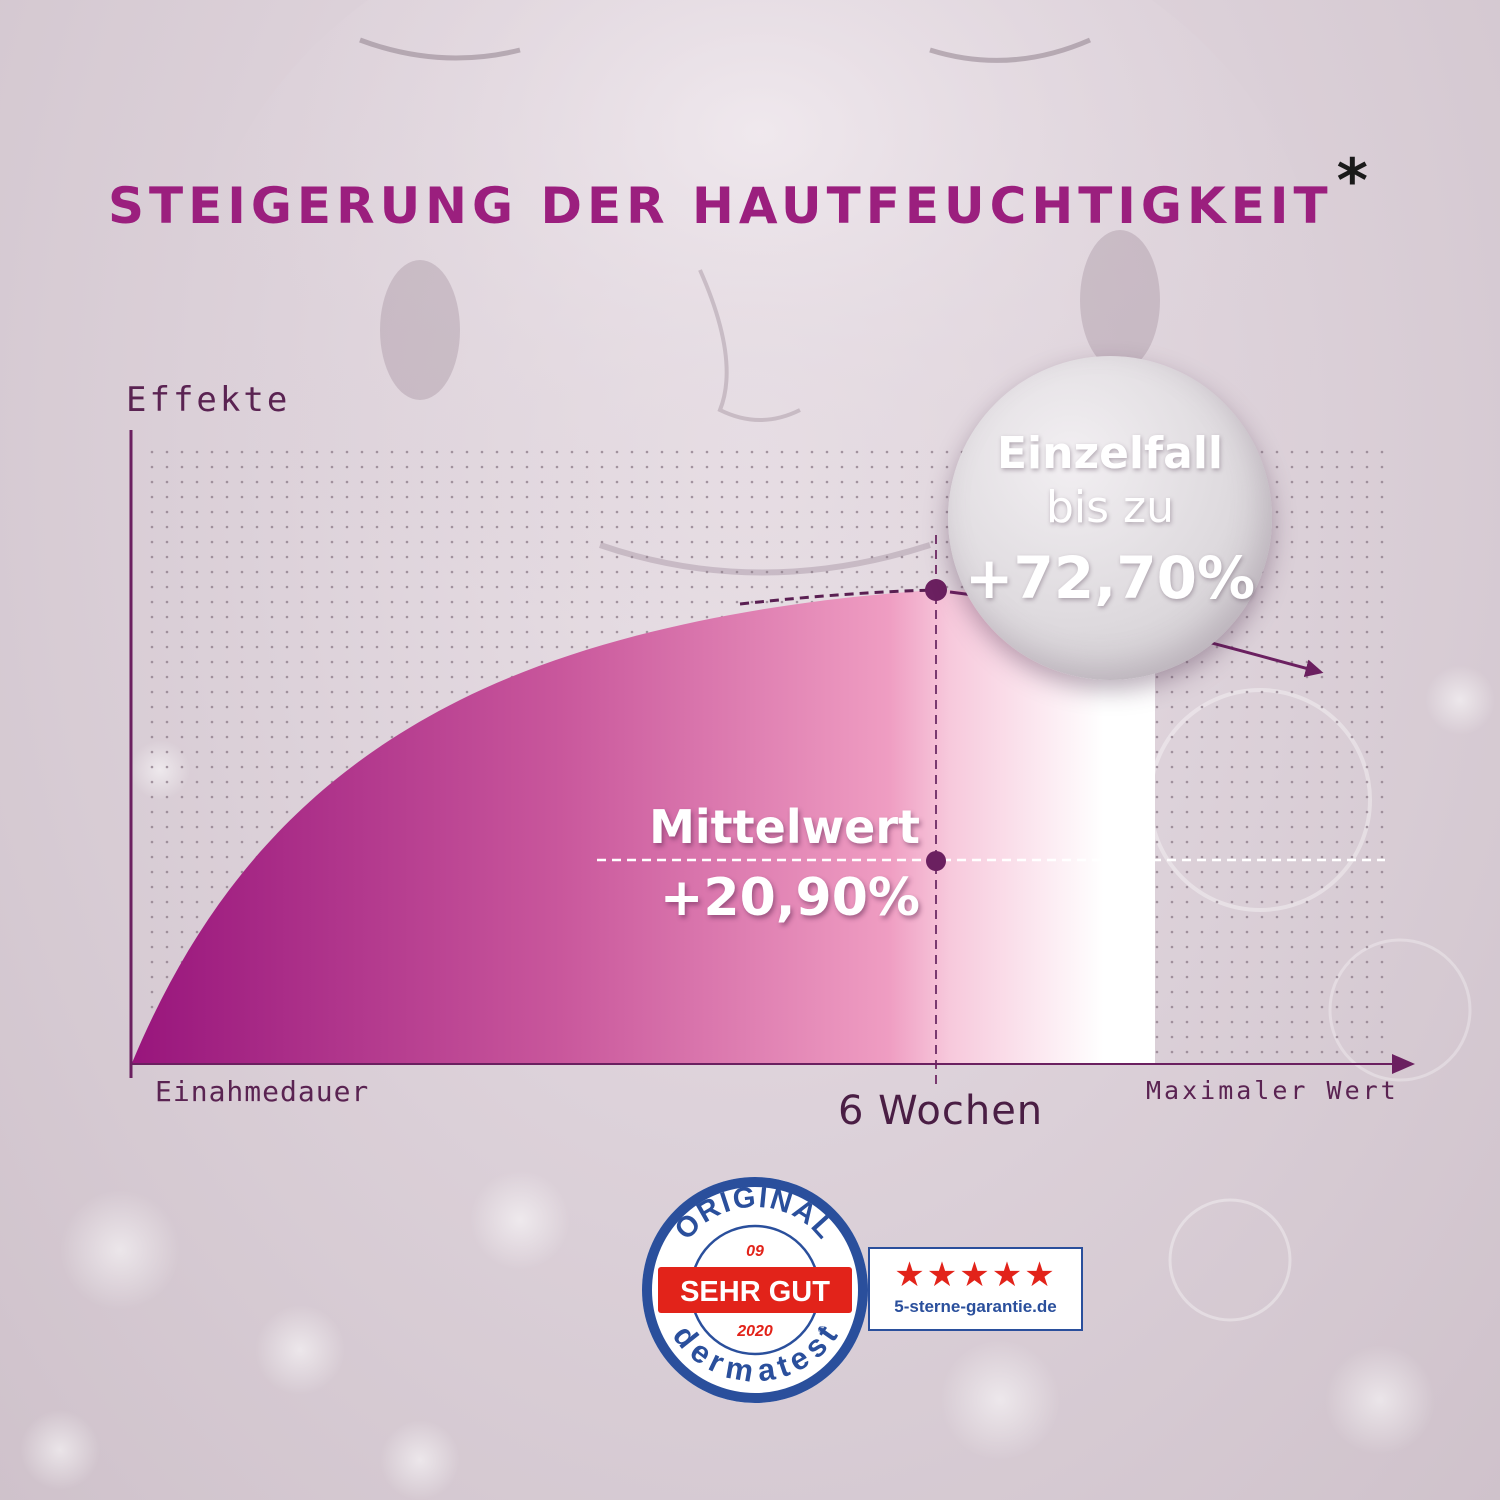 The height and width of the screenshot is (1500, 1500). I want to click on max-label: Einzelfall, so click(1110, 453).